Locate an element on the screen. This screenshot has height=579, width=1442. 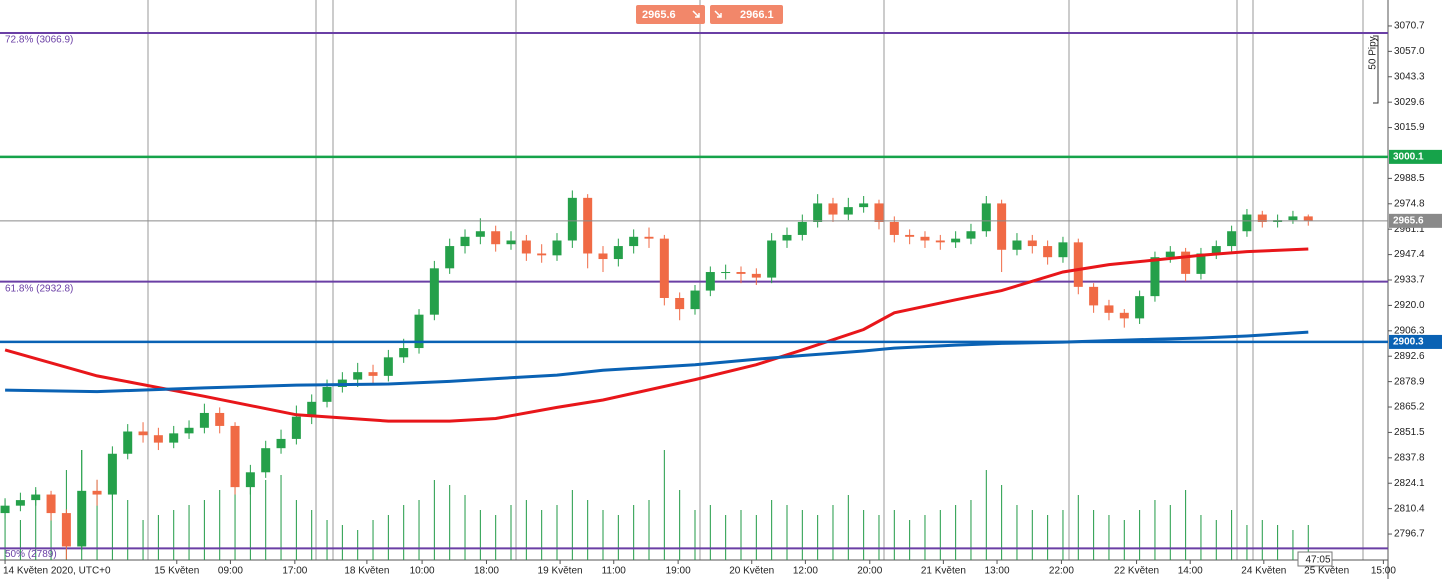
y-tick-label: 2947.4 is located at coordinates (1409, 254).